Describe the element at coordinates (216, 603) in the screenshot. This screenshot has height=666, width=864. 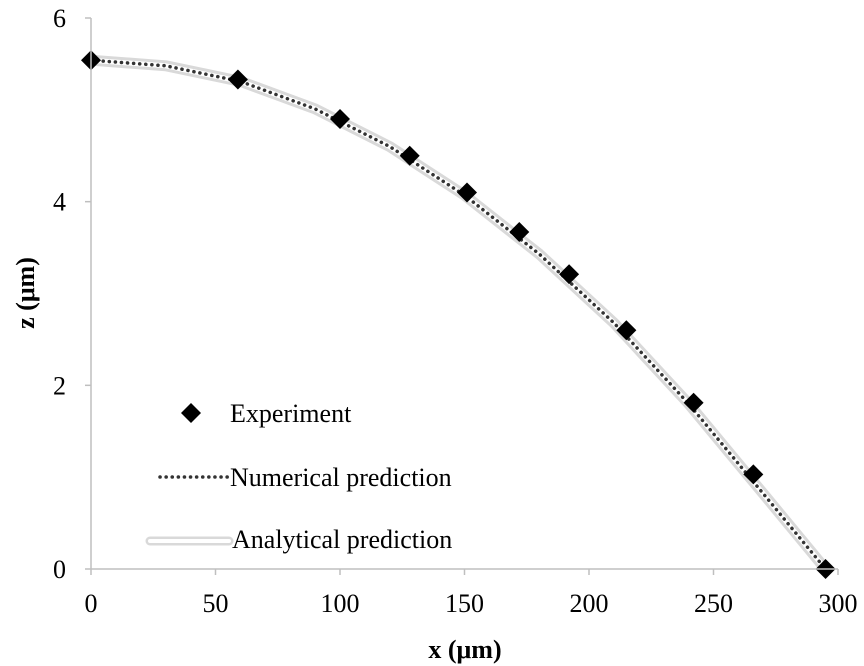
I see `x-tick-label: 50` at that location.